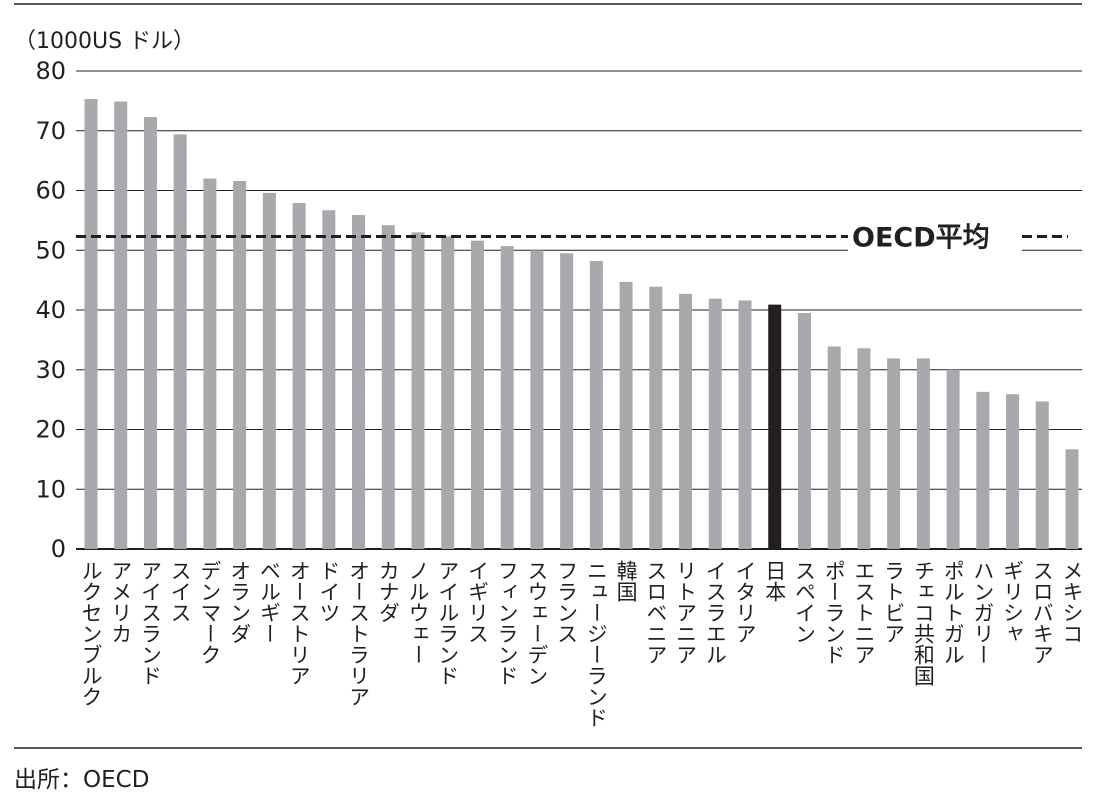 The image size is (1096, 798). I want to click on y-tick-label: 40, so click(50, 310).